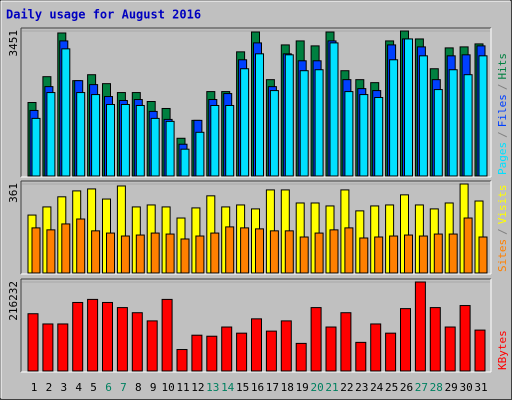  I want to click on x-tick-label: 24, so click(377, 387).